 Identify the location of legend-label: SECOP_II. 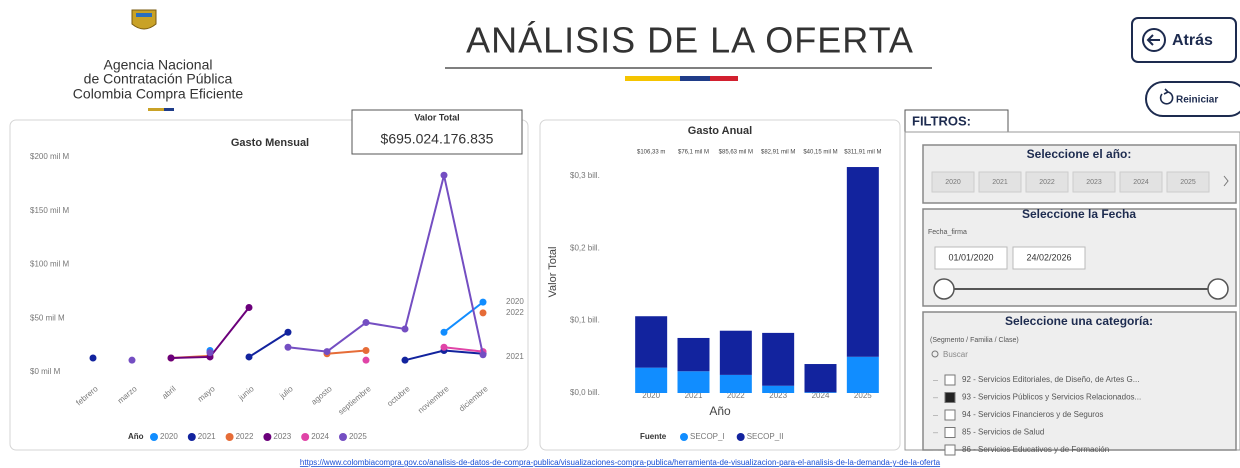
(765, 436).